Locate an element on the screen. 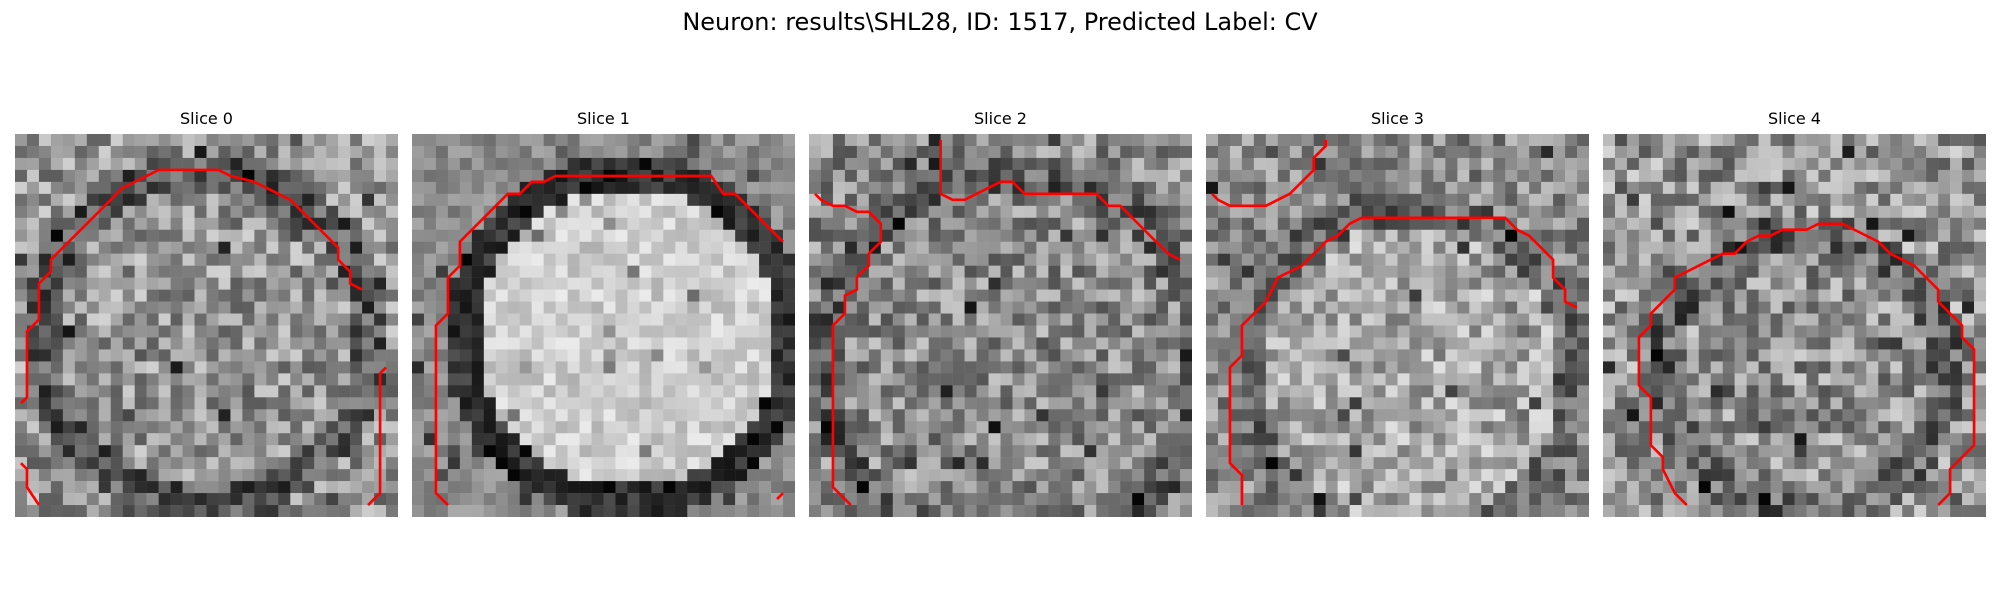 The image size is (2000, 600). slice-panel-0: Slice 0 is located at coordinates (206, 313).